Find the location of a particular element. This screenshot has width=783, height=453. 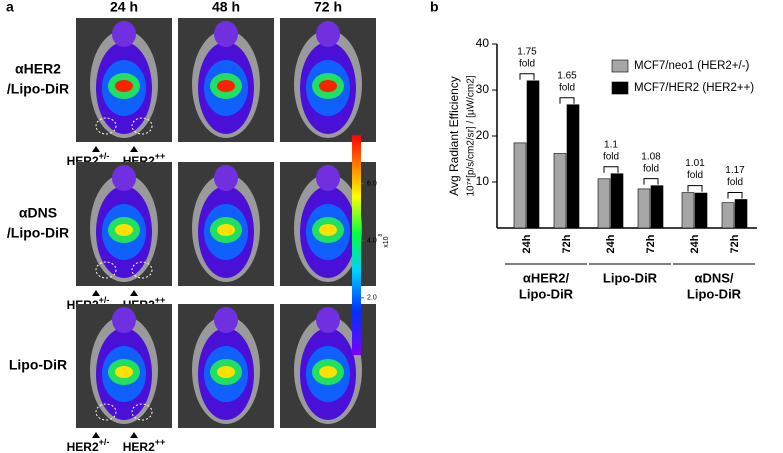

x-tick-label: 24h is located at coordinates (527, 243).